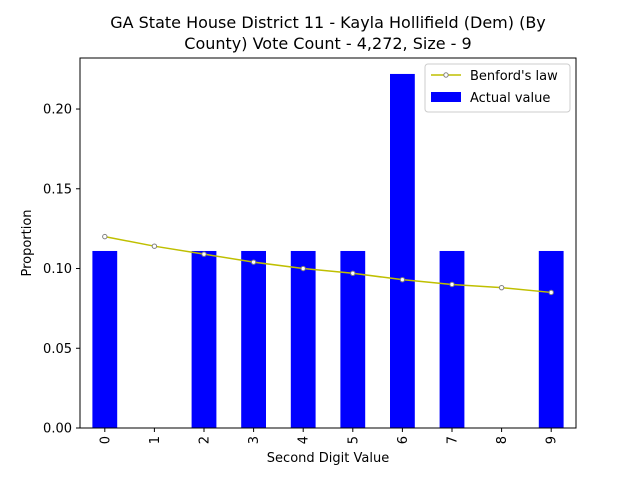 The width and height of the screenshot is (640, 480). I want to click on legend-box, so click(497, 88).